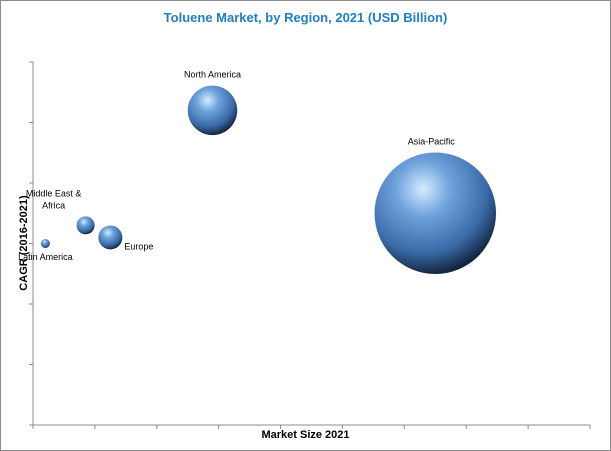 The image size is (611, 451). What do you see at coordinates (110, 237) in the screenshot?
I see `bubble-europe` at bounding box center [110, 237].